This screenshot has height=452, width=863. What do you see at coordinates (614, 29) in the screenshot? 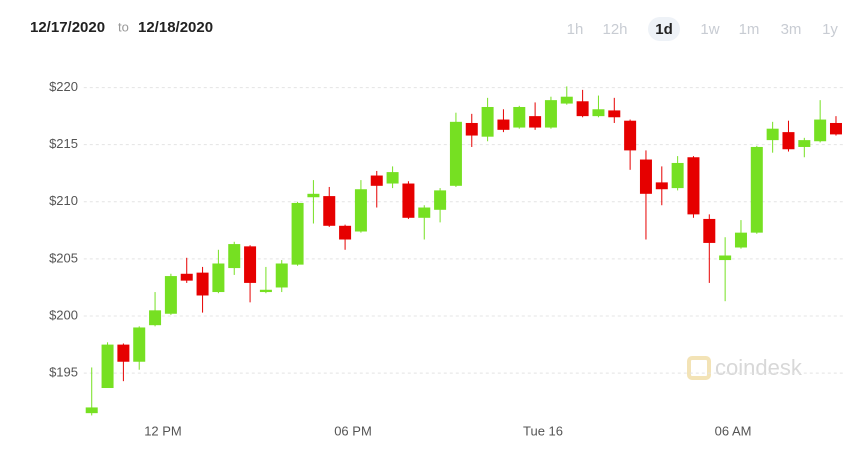
I see `range-button: 12h` at bounding box center [614, 29].